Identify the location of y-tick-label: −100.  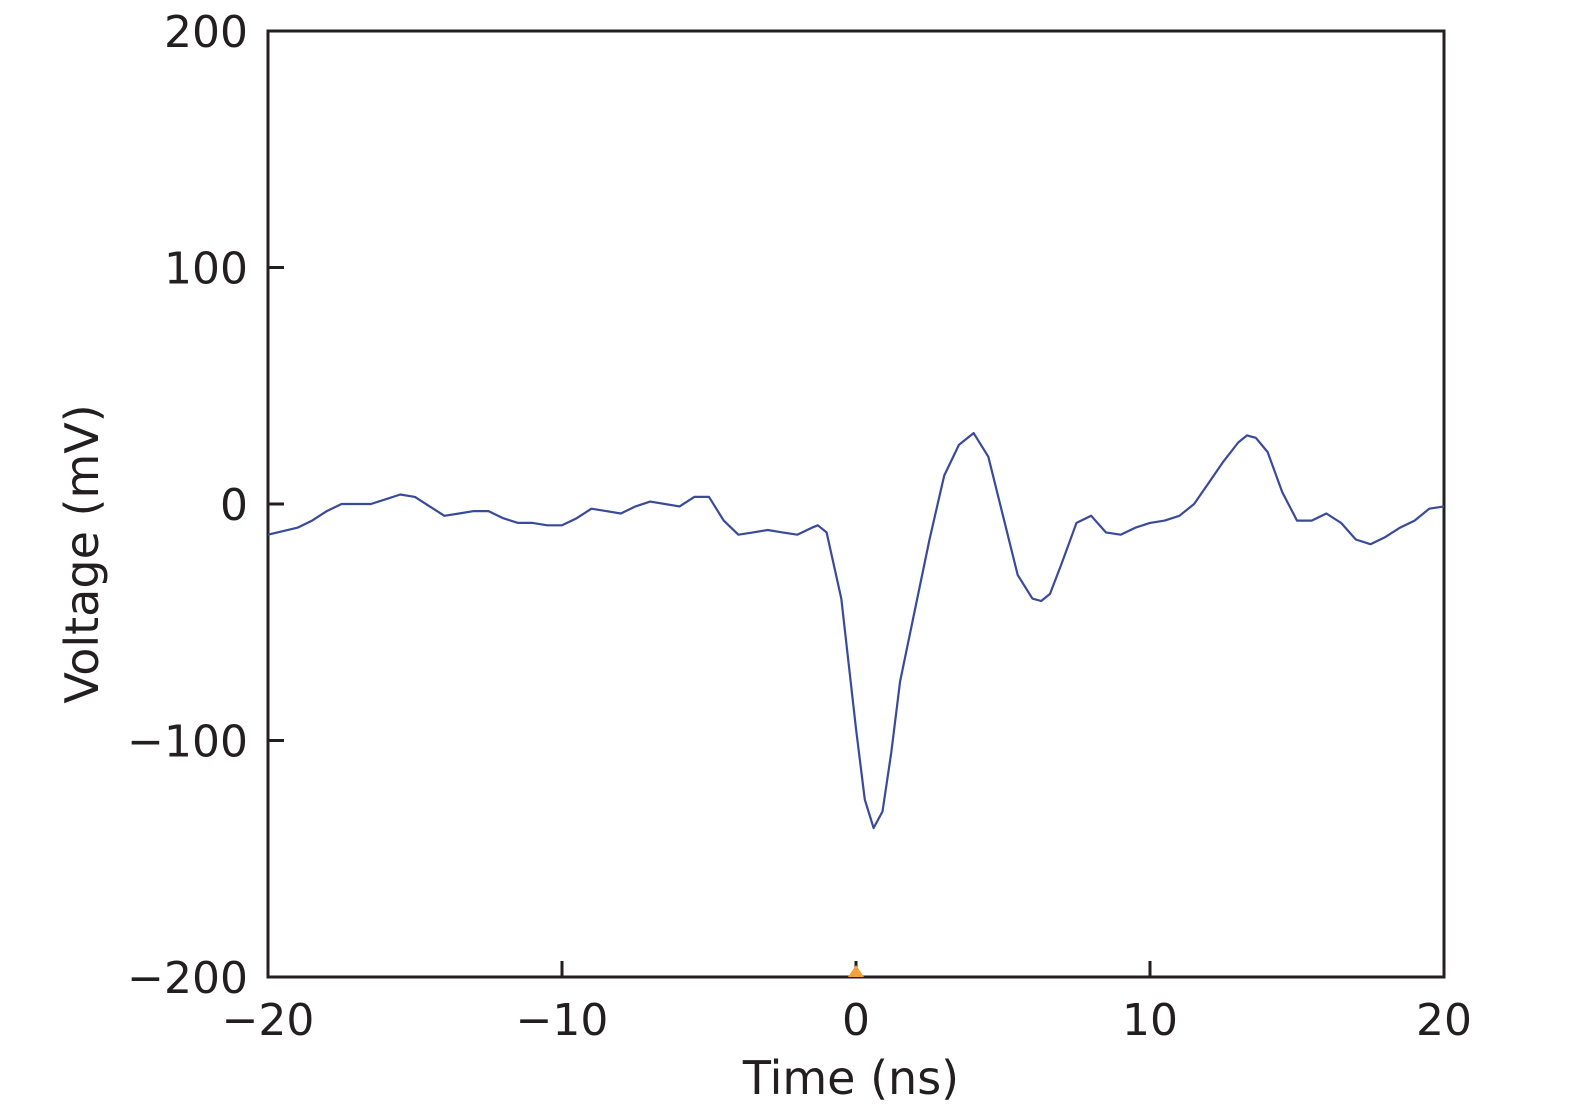
(187, 742).